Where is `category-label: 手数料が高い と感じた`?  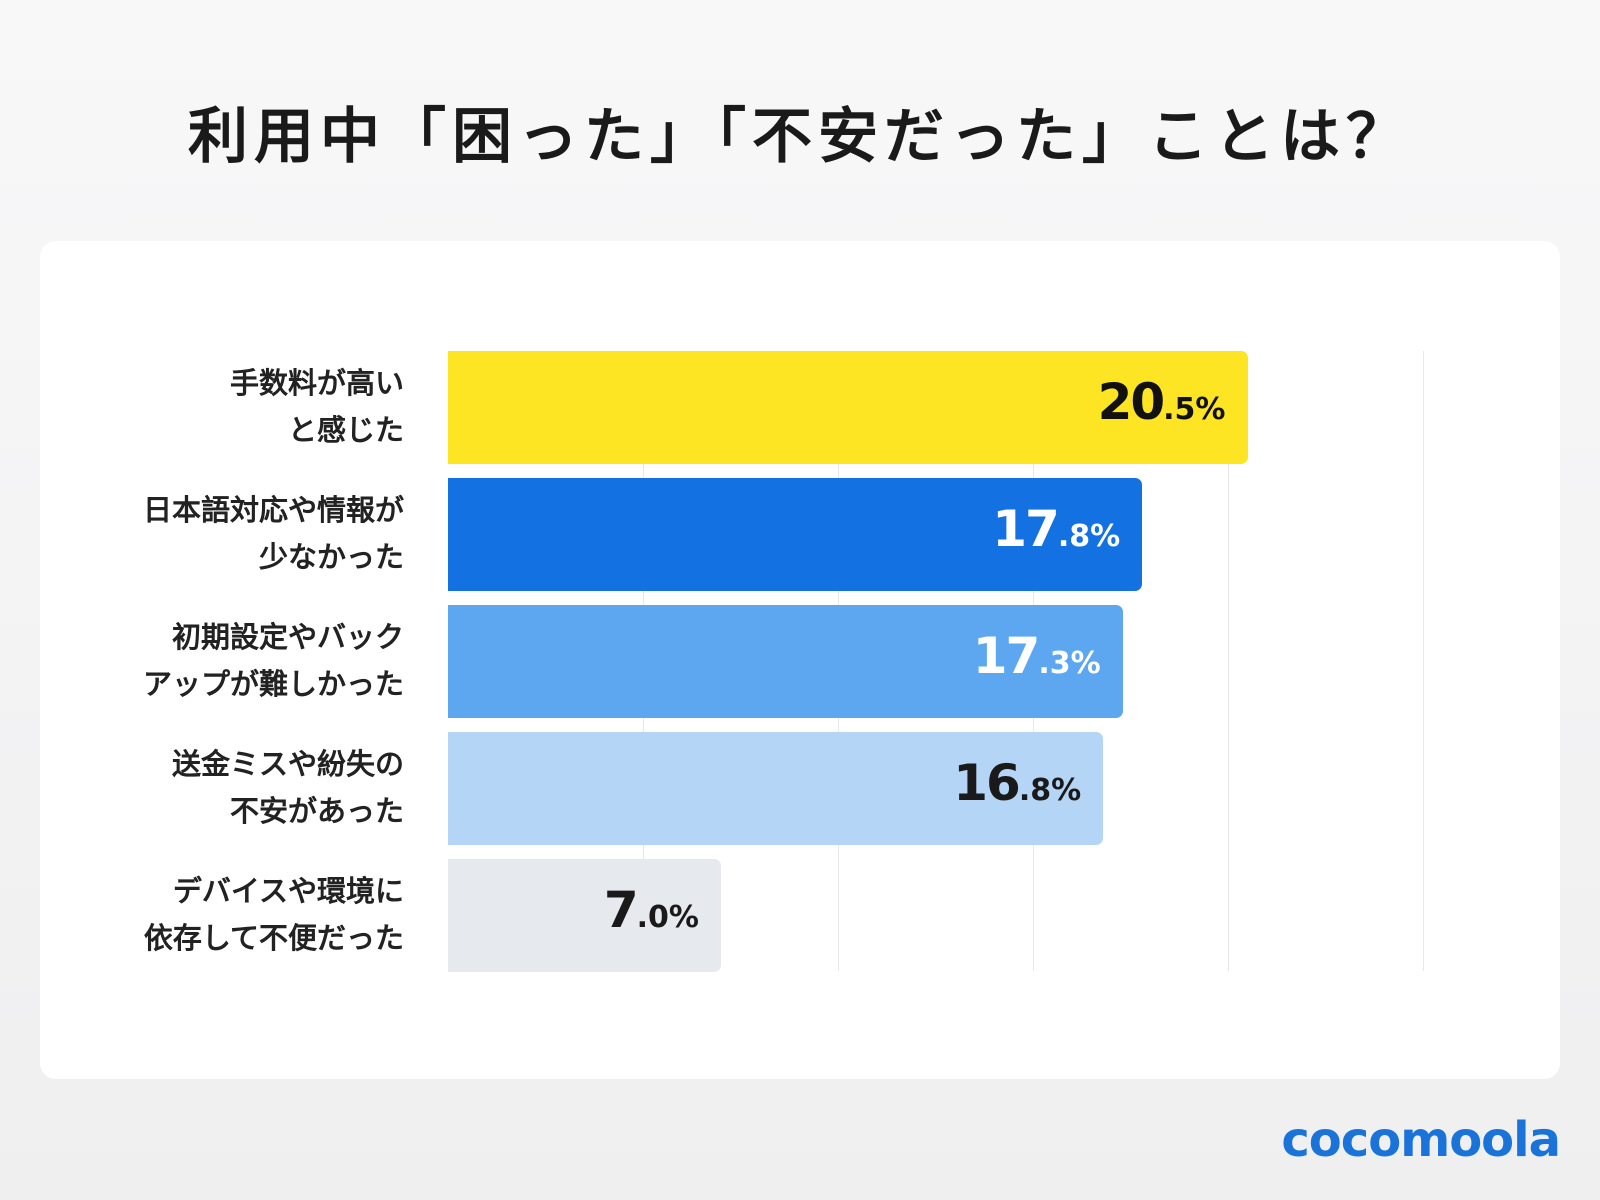
category-label: 手数料が高い と感じた is located at coordinates (316, 406).